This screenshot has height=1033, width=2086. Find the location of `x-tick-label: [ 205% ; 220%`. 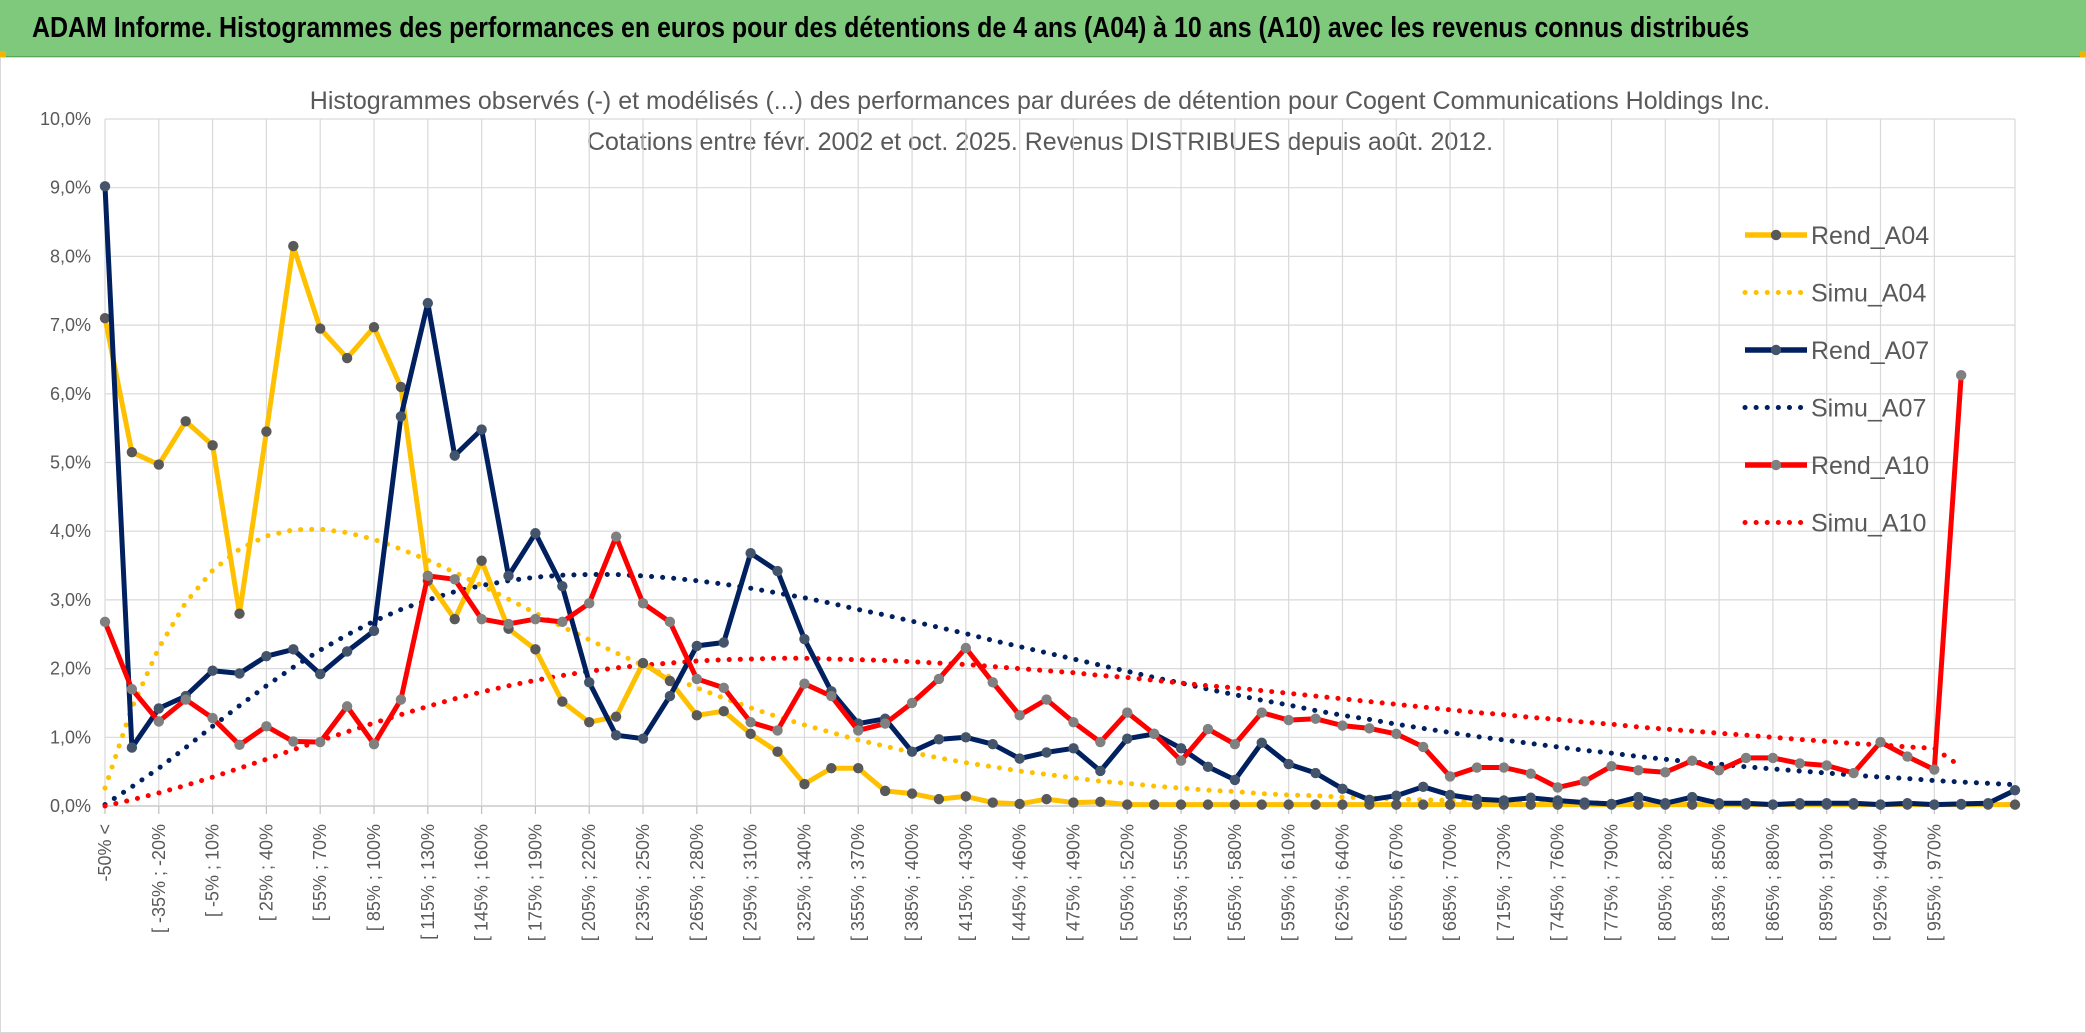

x-tick-label: [ 205% ; 220% is located at coordinates (589, 882).